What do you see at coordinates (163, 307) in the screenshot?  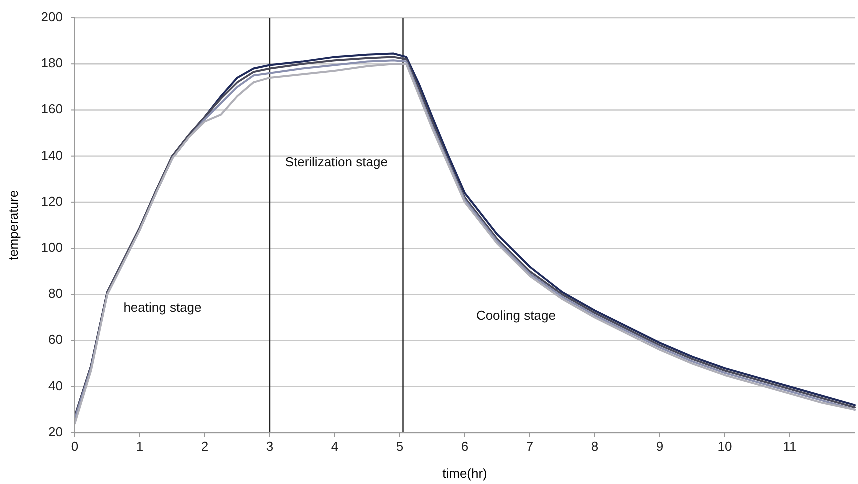 I see `annotation: heating stage` at bounding box center [163, 307].